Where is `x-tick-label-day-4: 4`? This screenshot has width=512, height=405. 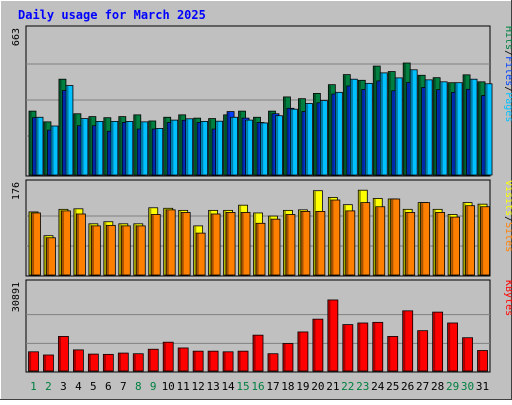 x-tick-label-day-4: 4 is located at coordinates (78, 386).